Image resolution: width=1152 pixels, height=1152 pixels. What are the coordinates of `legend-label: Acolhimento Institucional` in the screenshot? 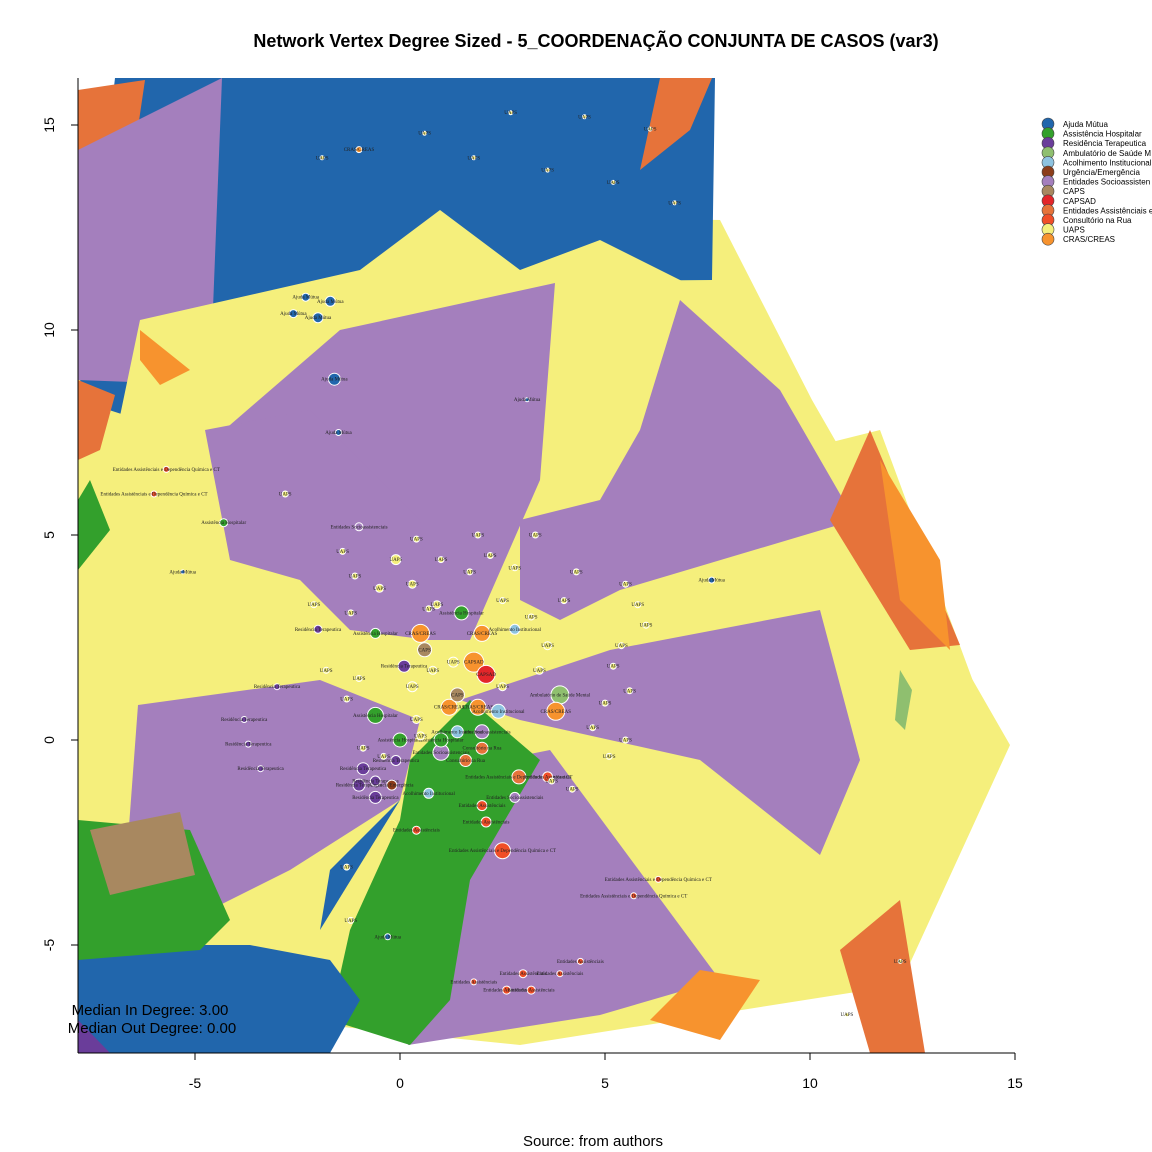 It's located at (1107, 162).